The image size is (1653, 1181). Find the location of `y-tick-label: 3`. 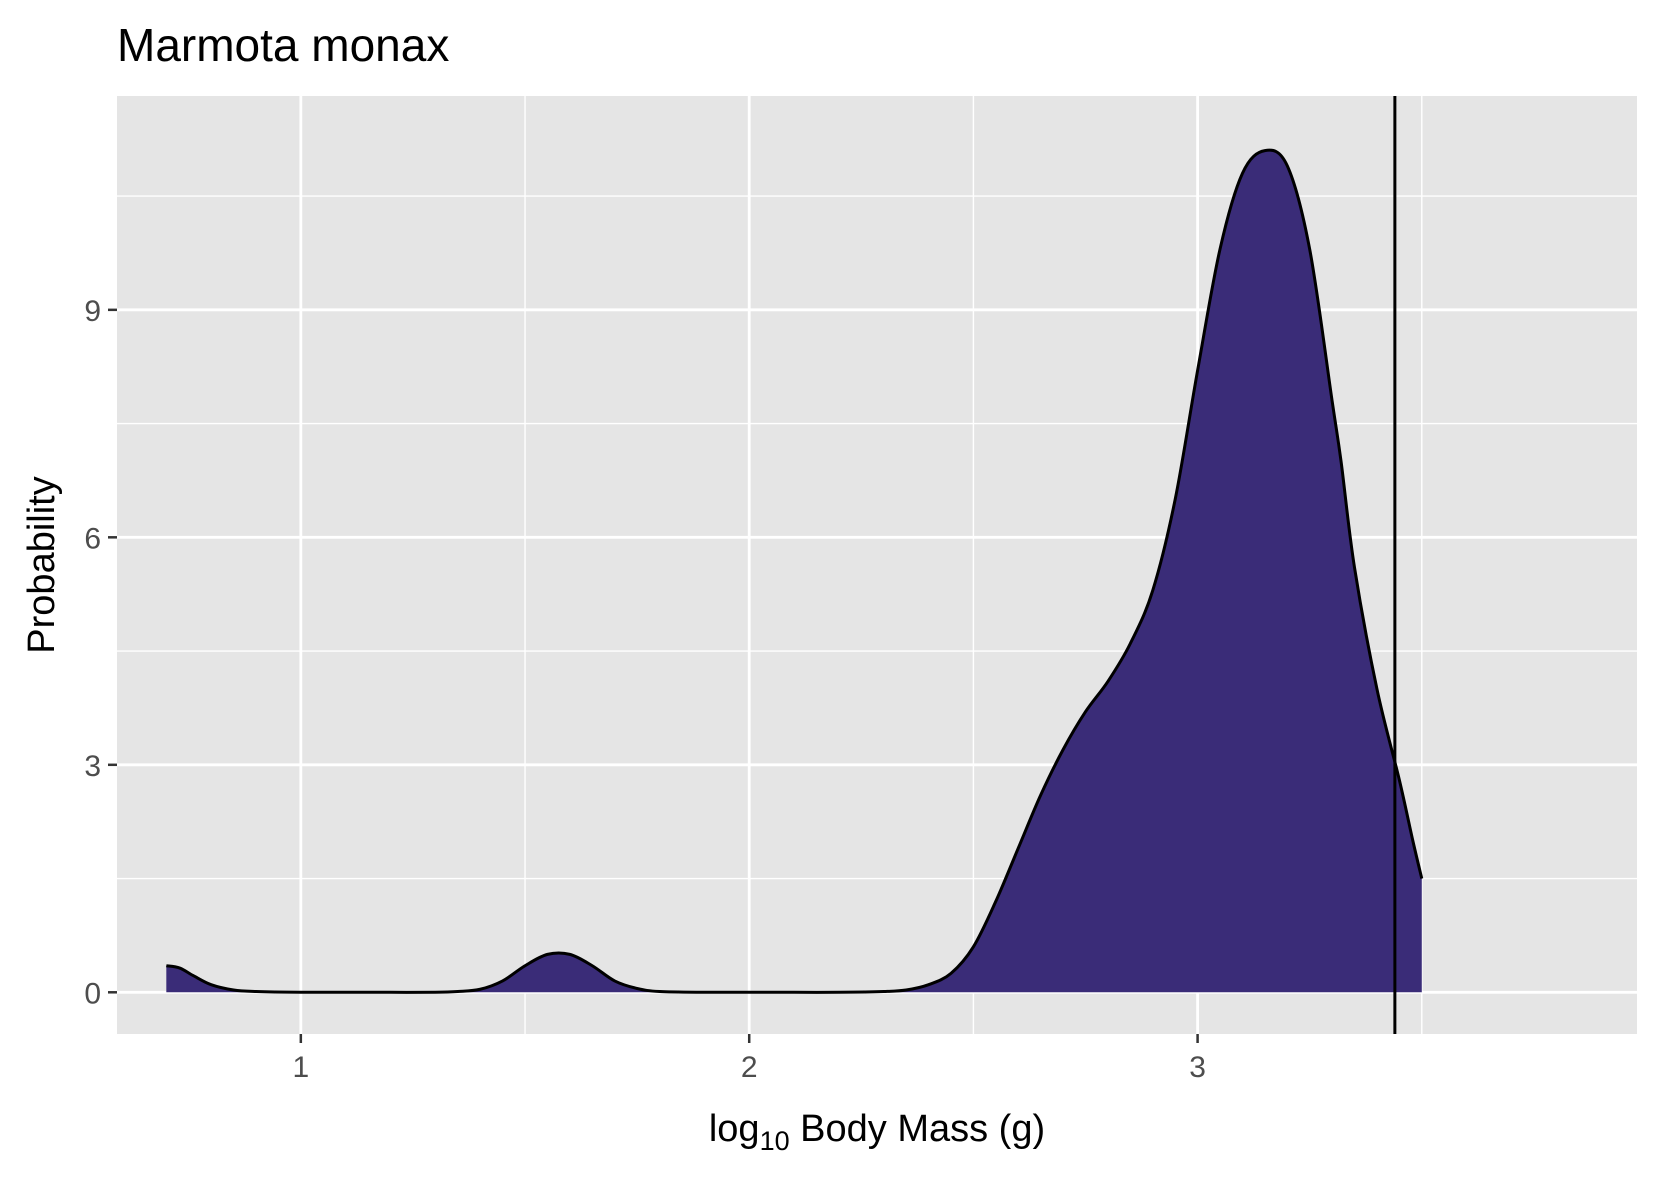

y-tick-label: 3 is located at coordinates (92, 766).